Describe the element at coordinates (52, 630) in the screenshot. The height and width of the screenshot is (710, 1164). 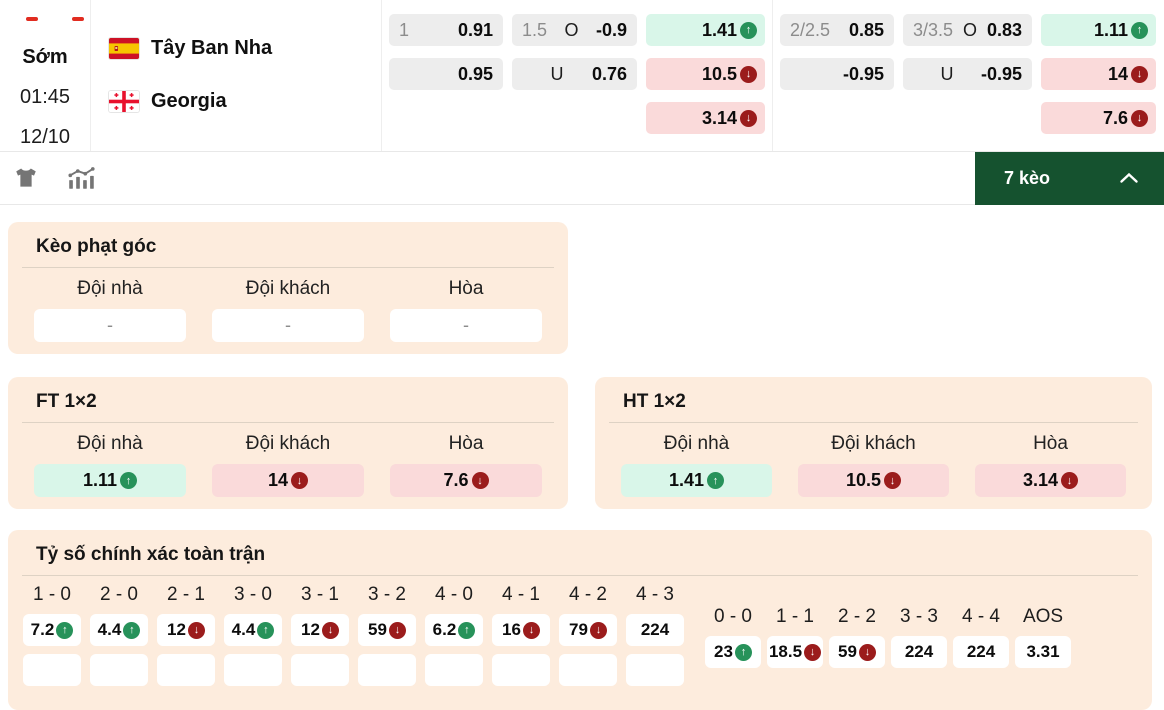
I see `score-odds-cell: 7.2` at that location.